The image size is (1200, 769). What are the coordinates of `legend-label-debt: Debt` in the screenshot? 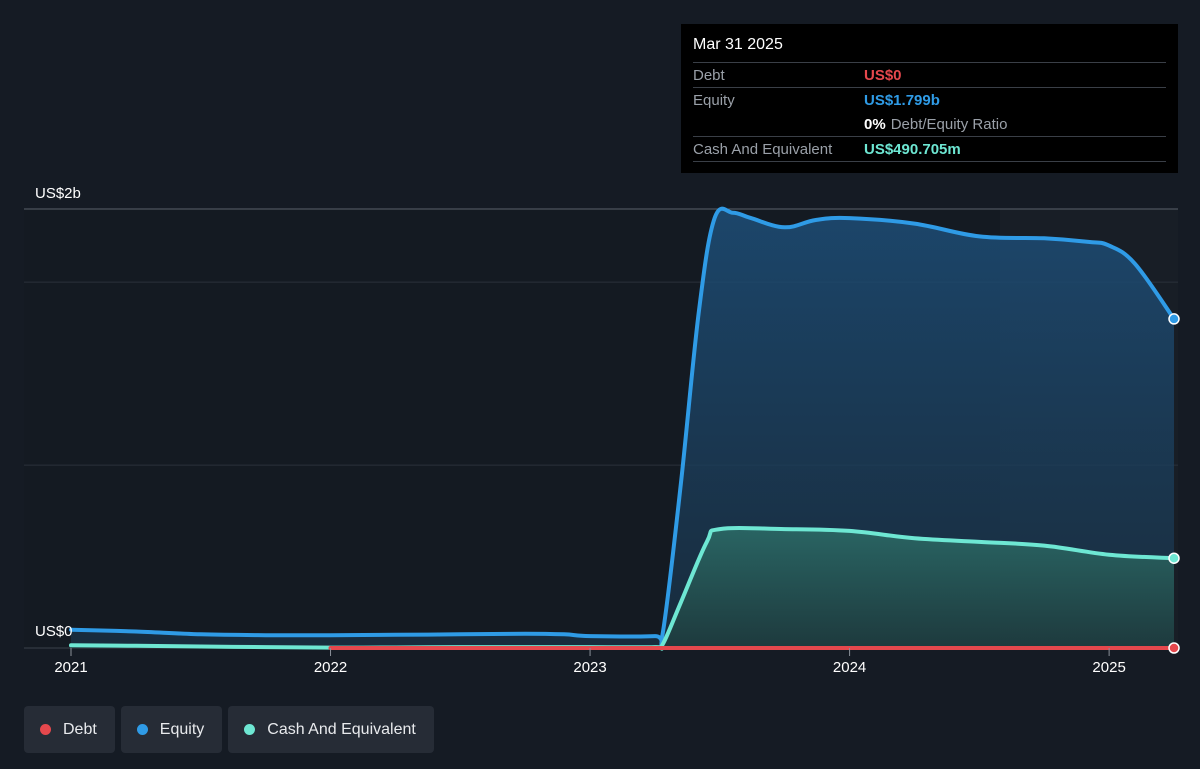 It's located at (80, 729).